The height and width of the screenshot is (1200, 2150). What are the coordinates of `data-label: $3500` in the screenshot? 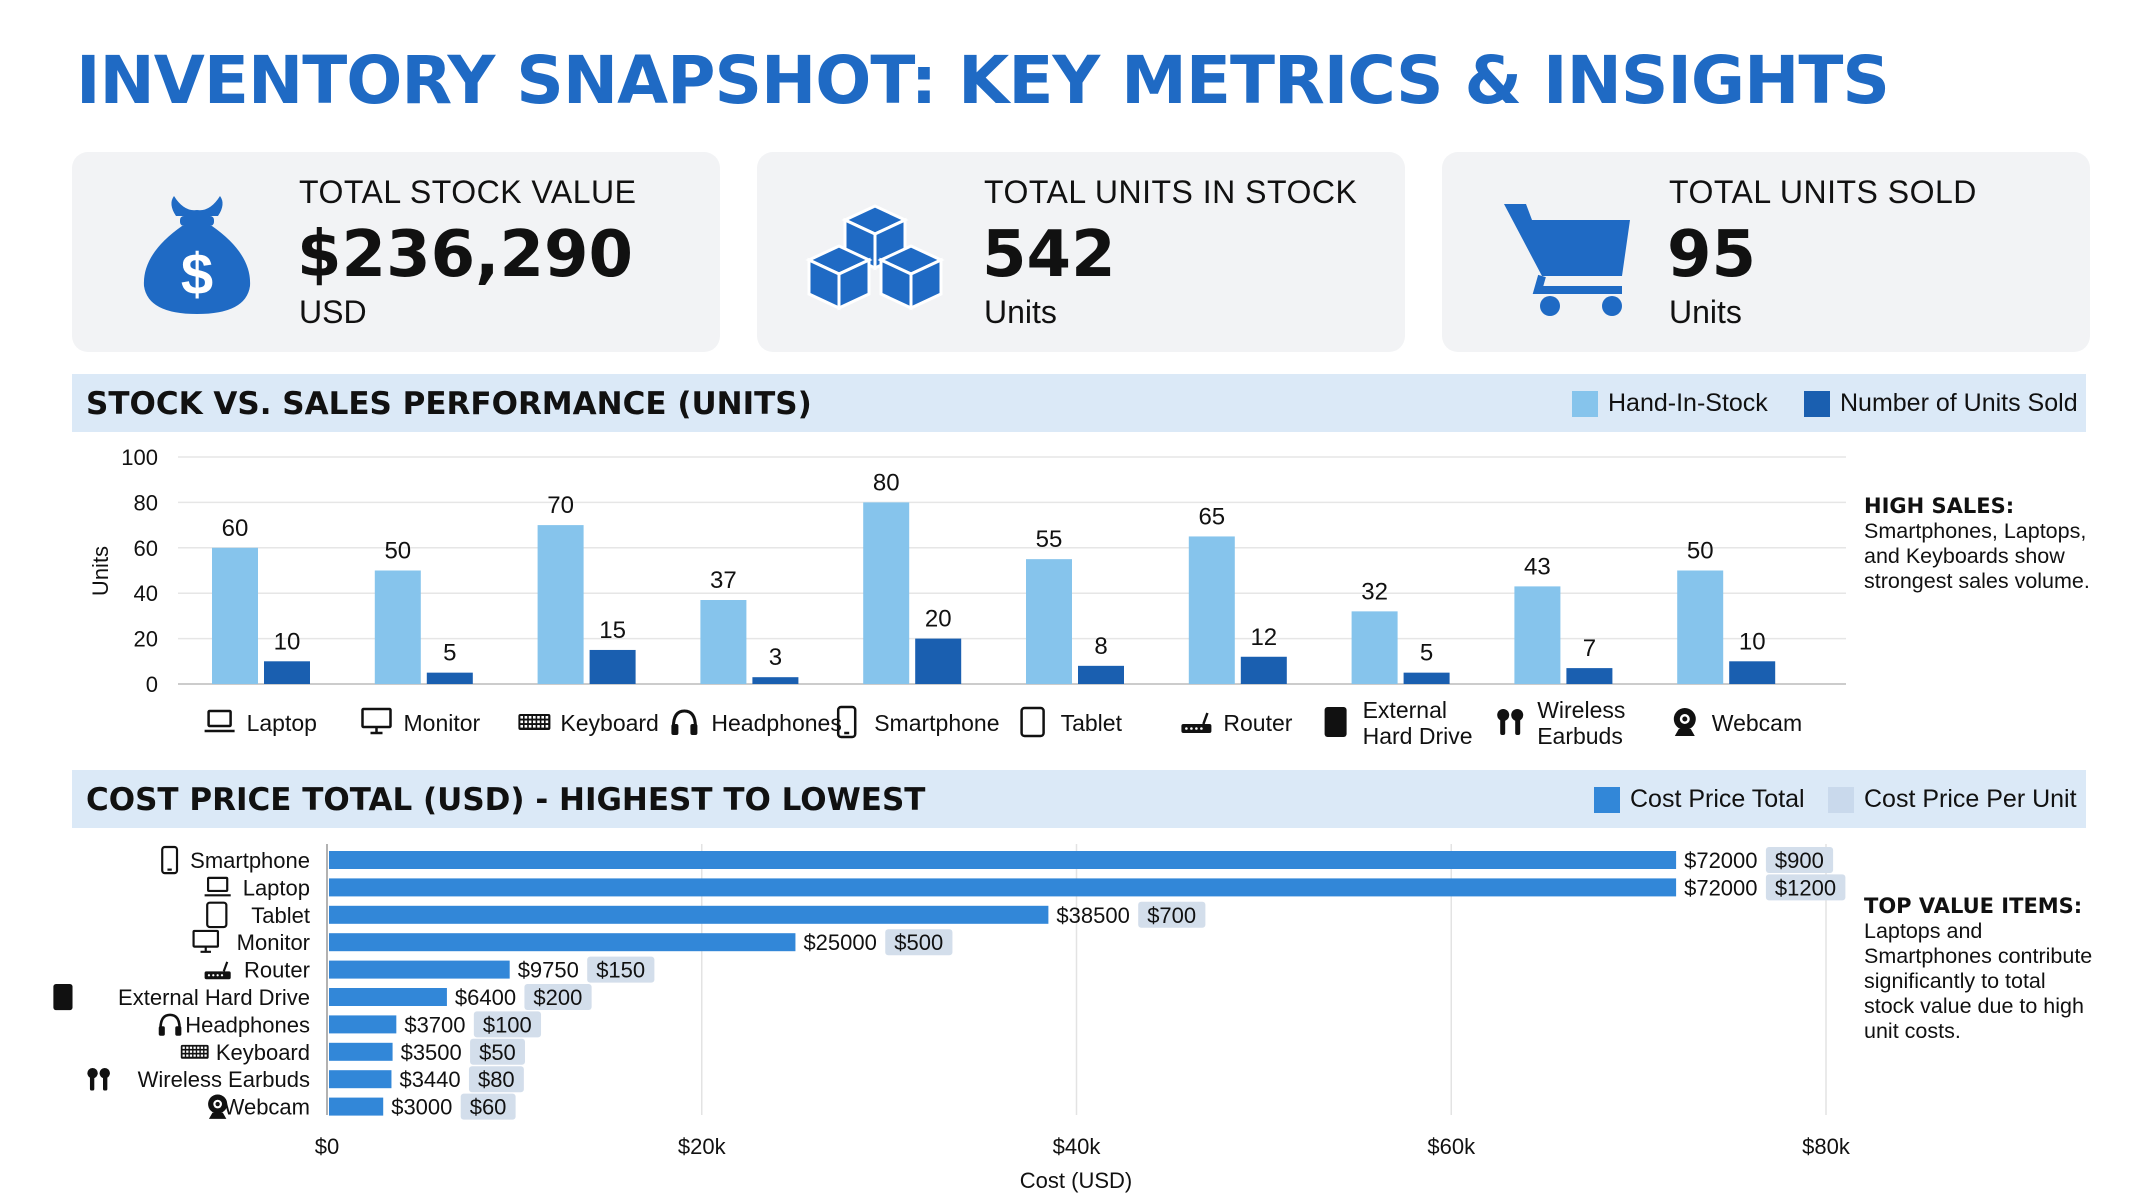 It's located at (431, 1052).